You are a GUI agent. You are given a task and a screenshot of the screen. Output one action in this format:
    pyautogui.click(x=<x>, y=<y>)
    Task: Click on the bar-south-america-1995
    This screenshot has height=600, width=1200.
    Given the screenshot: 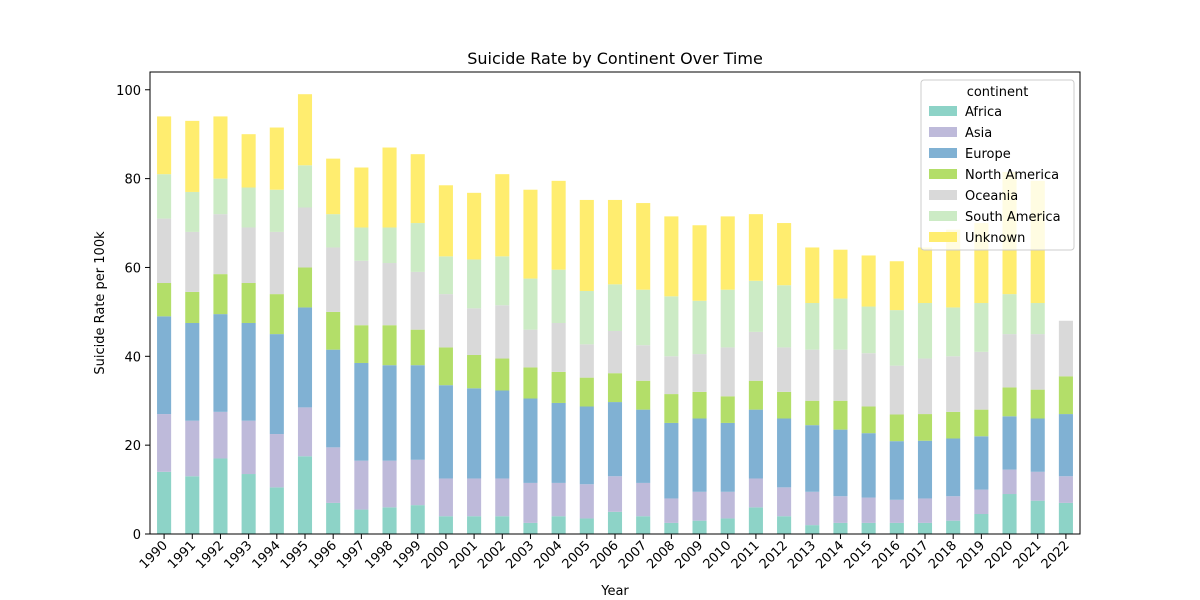 What is the action you would take?
    pyautogui.click(x=305, y=186)
    